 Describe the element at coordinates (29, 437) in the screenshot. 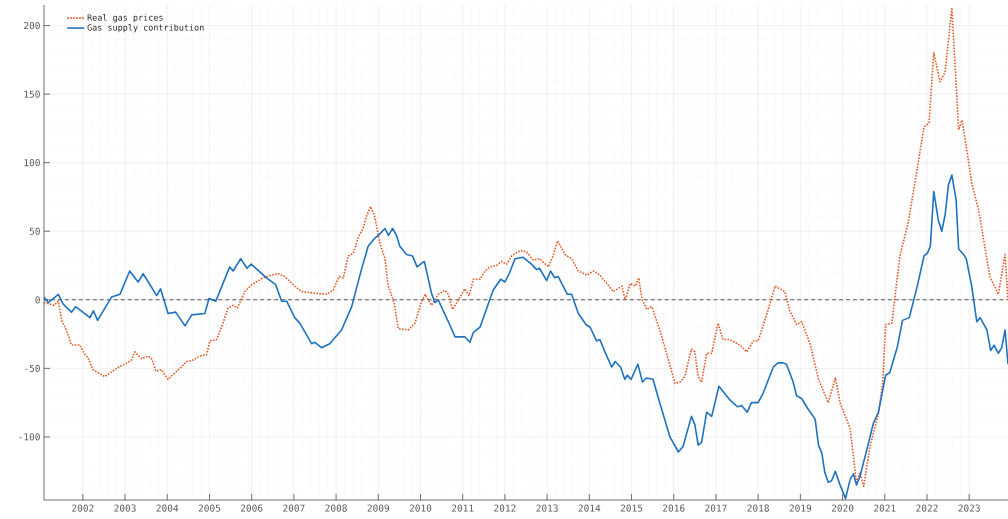

I see `y-tick-label: -100` at that location.